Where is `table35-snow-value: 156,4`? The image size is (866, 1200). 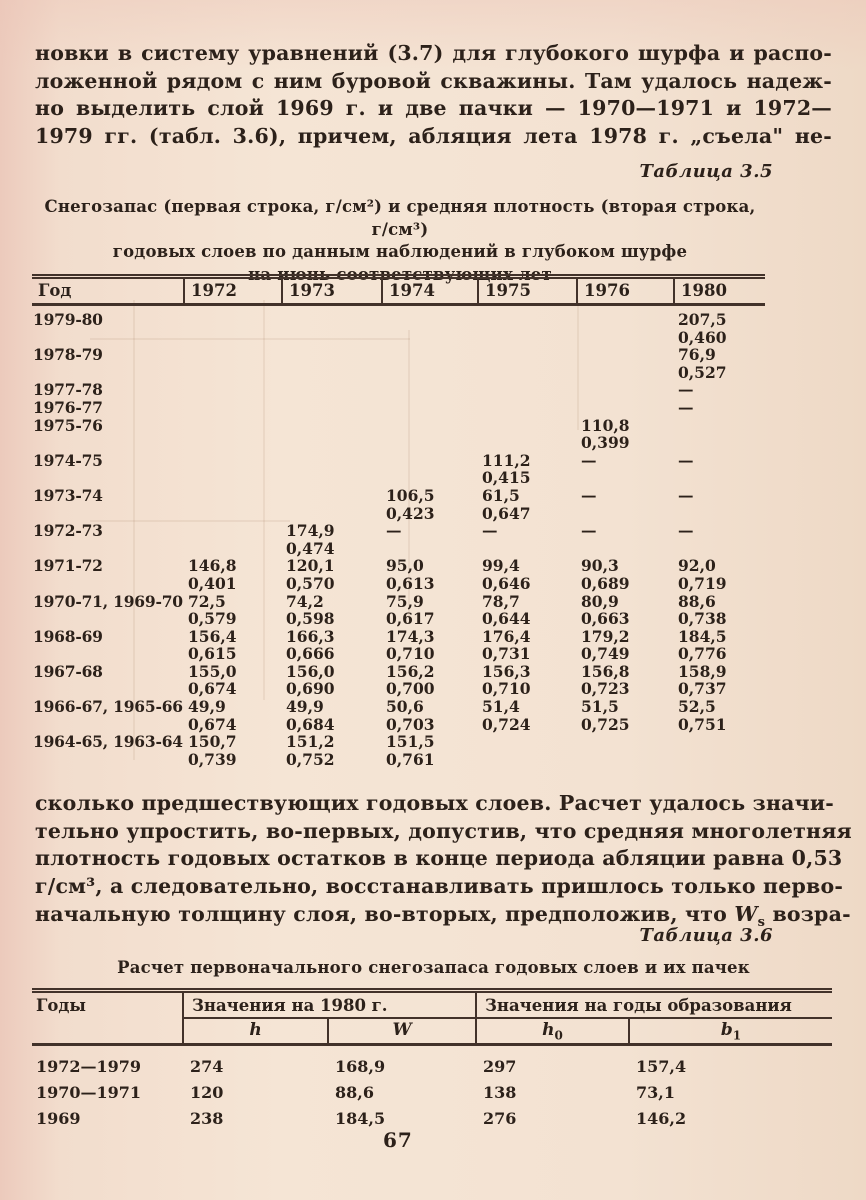 table35-snow-value: 156,4 is located at coordinates (212, 636).